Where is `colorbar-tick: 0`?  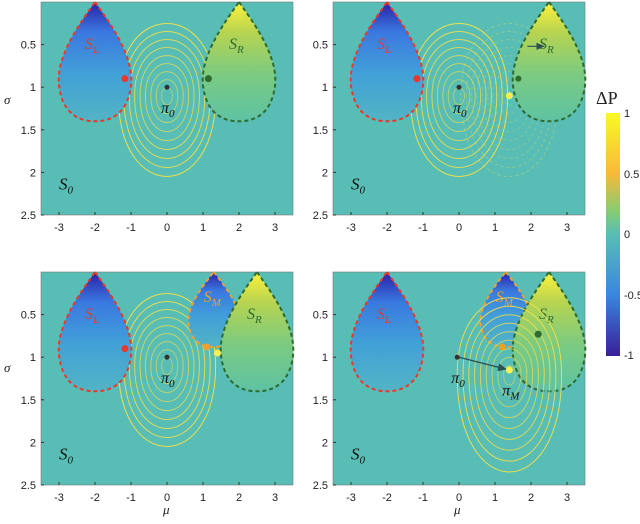 colorbar-tick: 0 is located at coordinates (627, 235).